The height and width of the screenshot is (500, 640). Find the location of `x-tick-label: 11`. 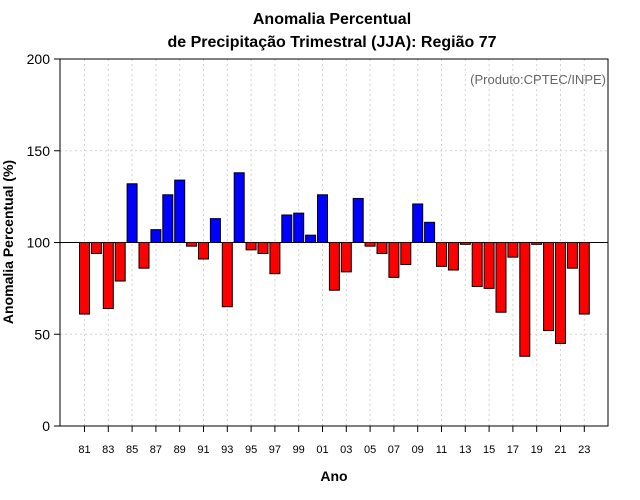

x-tick-label: 11 is located at coordinates (441, 450).